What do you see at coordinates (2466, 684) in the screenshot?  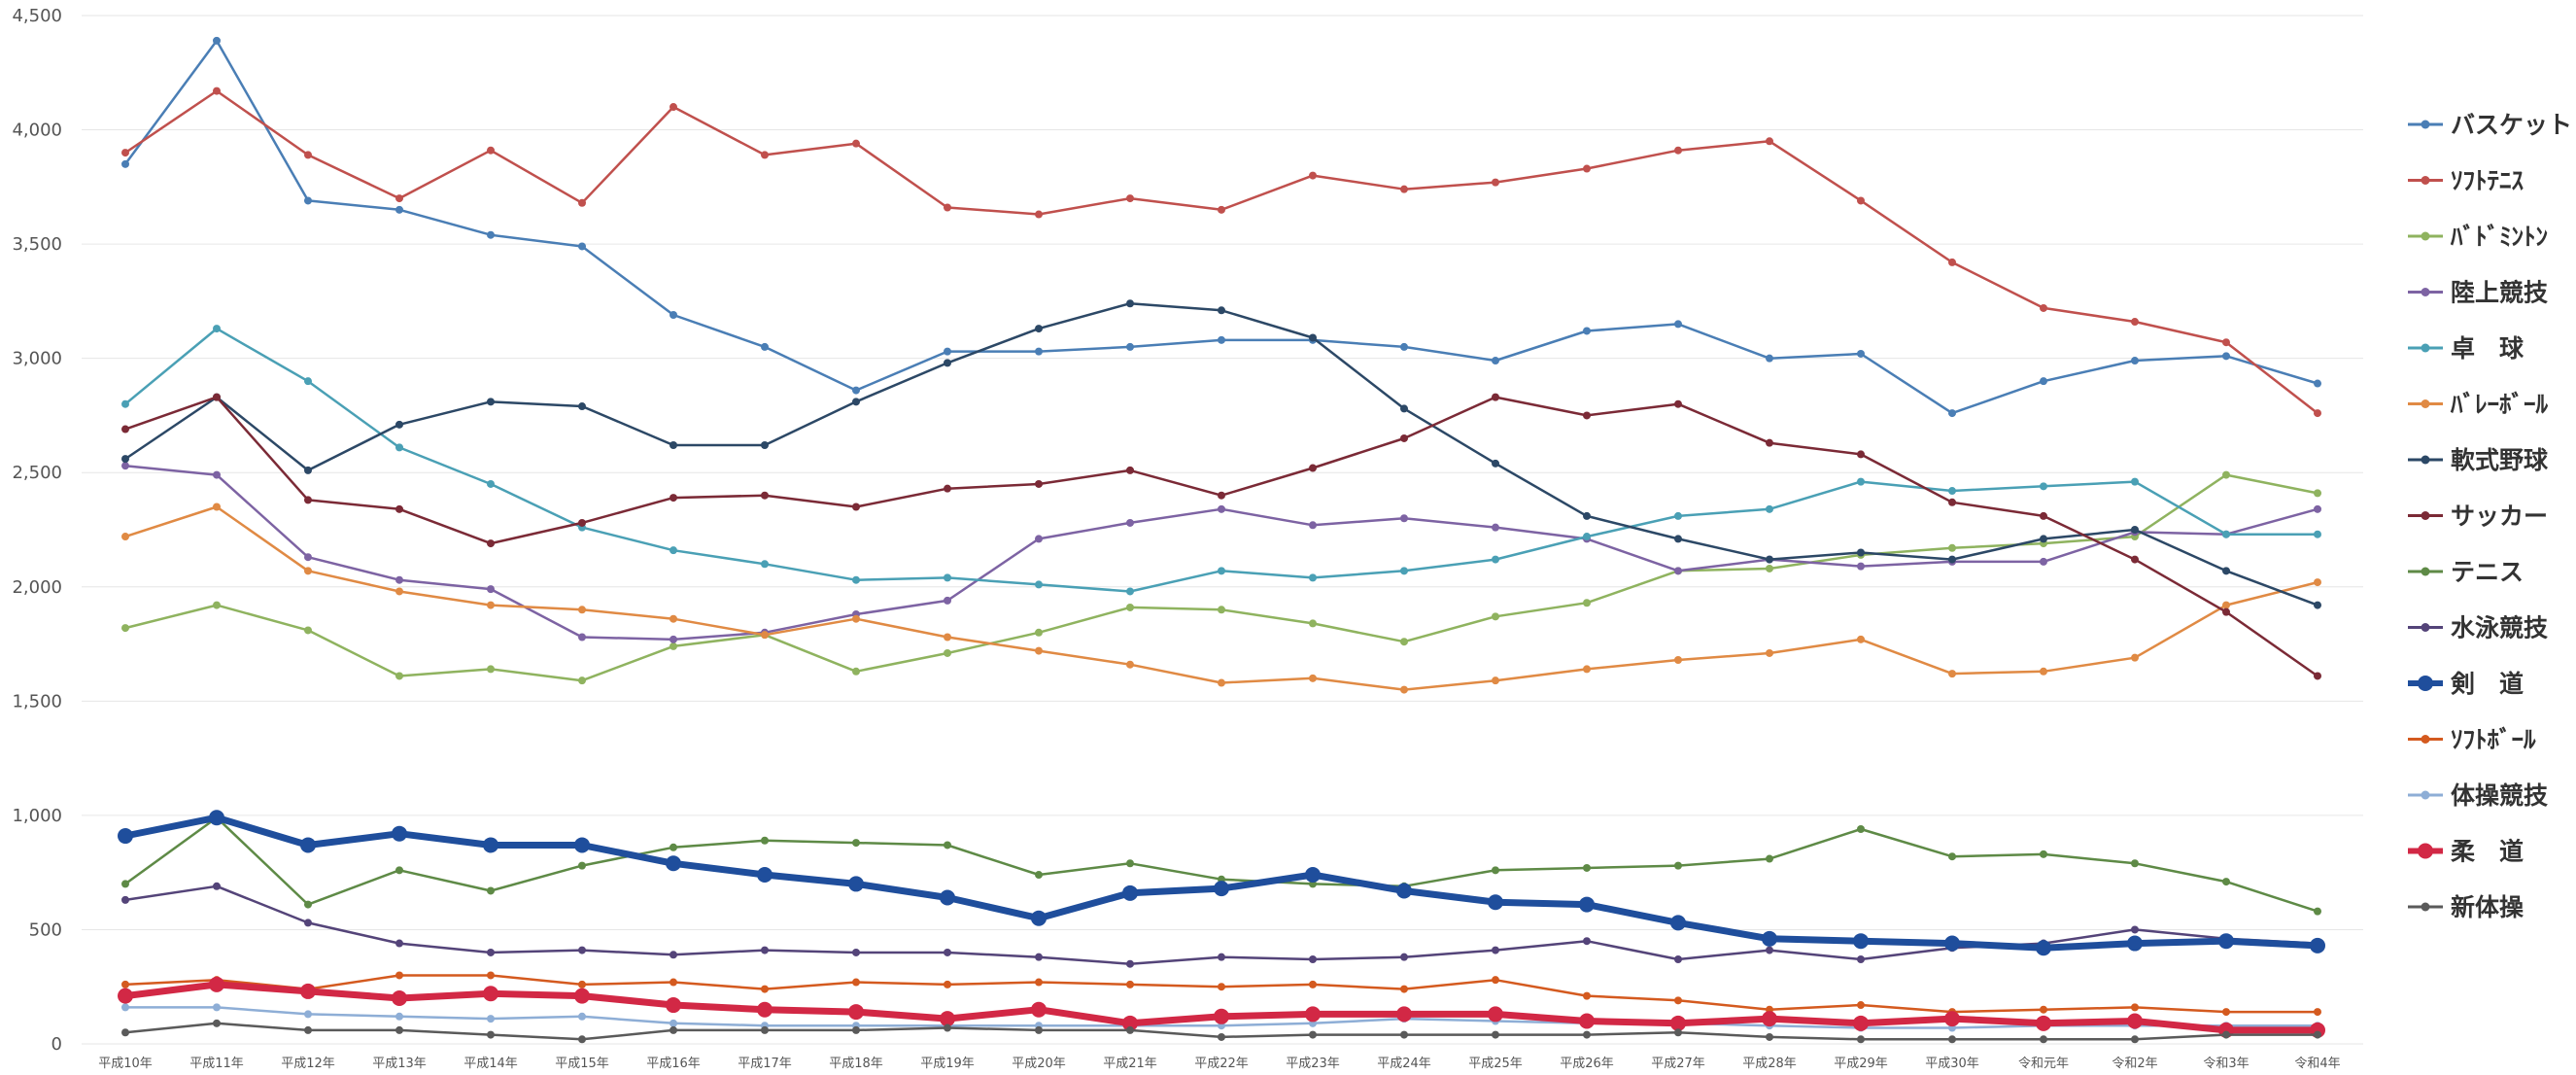 I see `legend-item: 剣 道` at bounding box center [2466, 684].